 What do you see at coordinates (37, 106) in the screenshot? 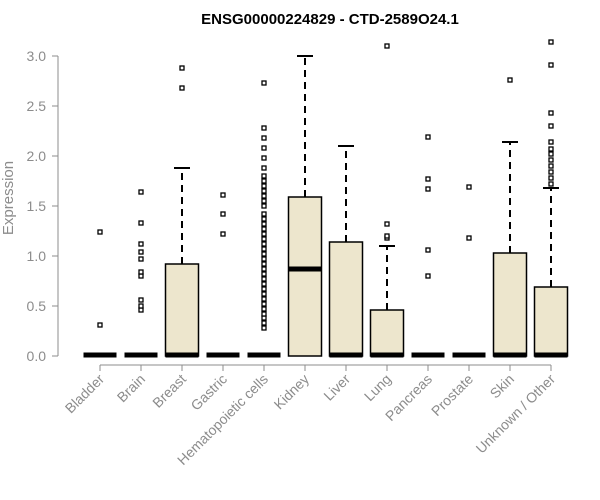
I see `y-tick-label: 2.5` at bounding box center [37, 106].